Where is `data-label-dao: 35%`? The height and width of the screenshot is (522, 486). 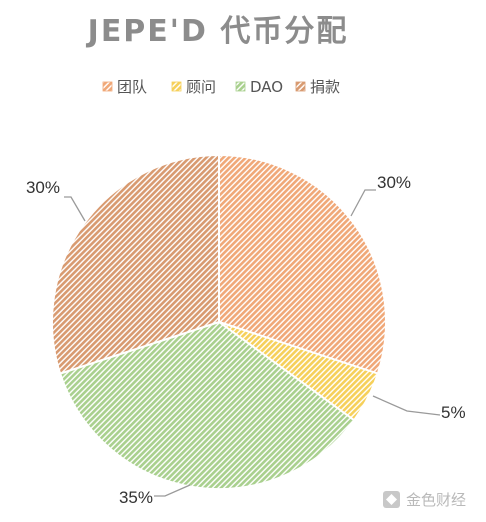 data-label-dao: 35% is located at coordinates (136, 497).